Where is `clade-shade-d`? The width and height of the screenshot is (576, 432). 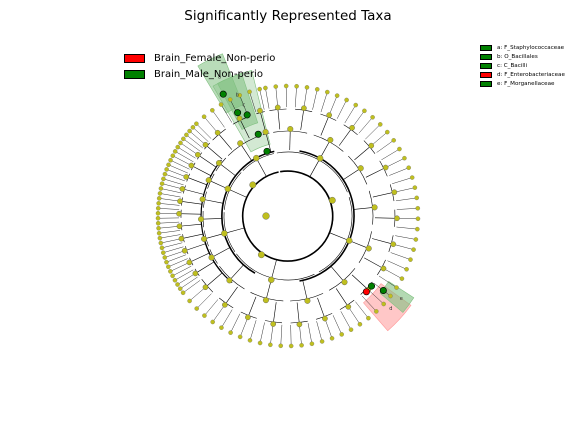 clade-shade-d is located at coordinates (387, 307).